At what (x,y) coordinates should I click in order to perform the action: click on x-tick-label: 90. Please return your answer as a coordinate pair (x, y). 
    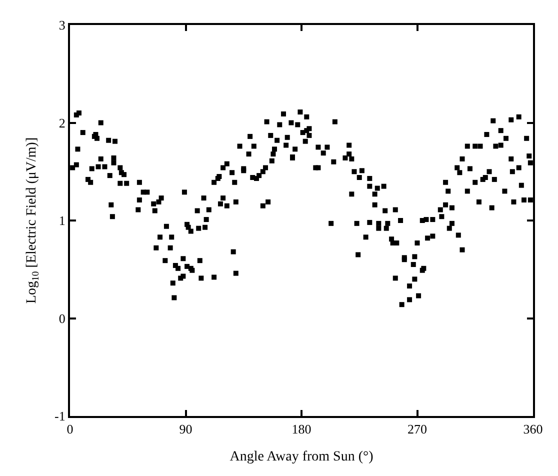
    Looking at the image, I should click on (185, 429).